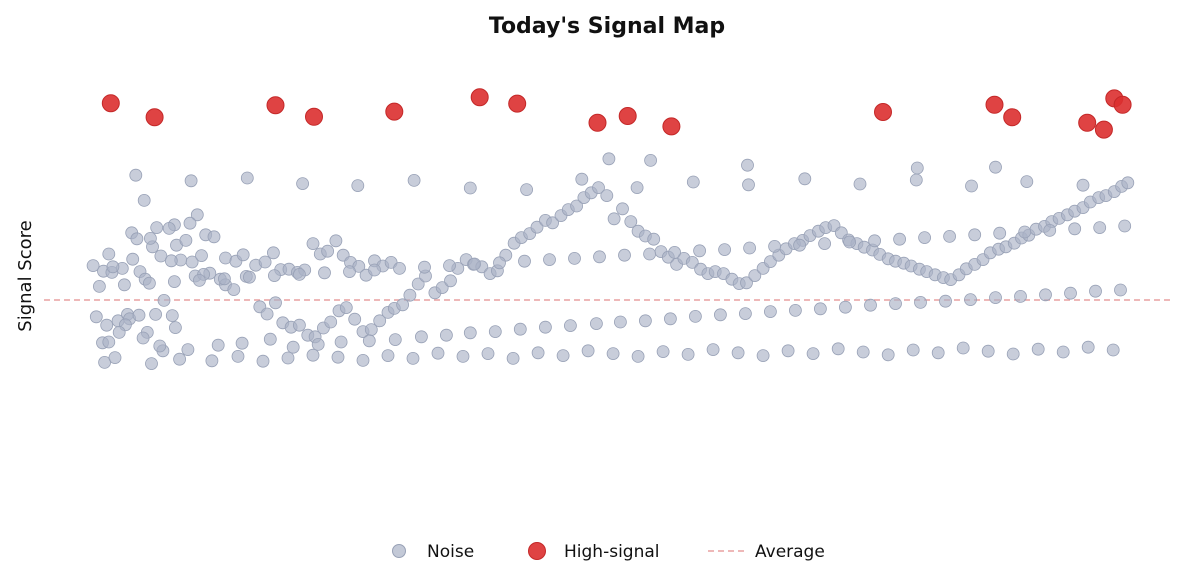 Image resolution: width=1185 pixels, height=584 pixels. What do you see at coordinates (612, 552) in the screenshot?
I see `legend-high-signal-label: High-signal` at bounding box center [612, 552].